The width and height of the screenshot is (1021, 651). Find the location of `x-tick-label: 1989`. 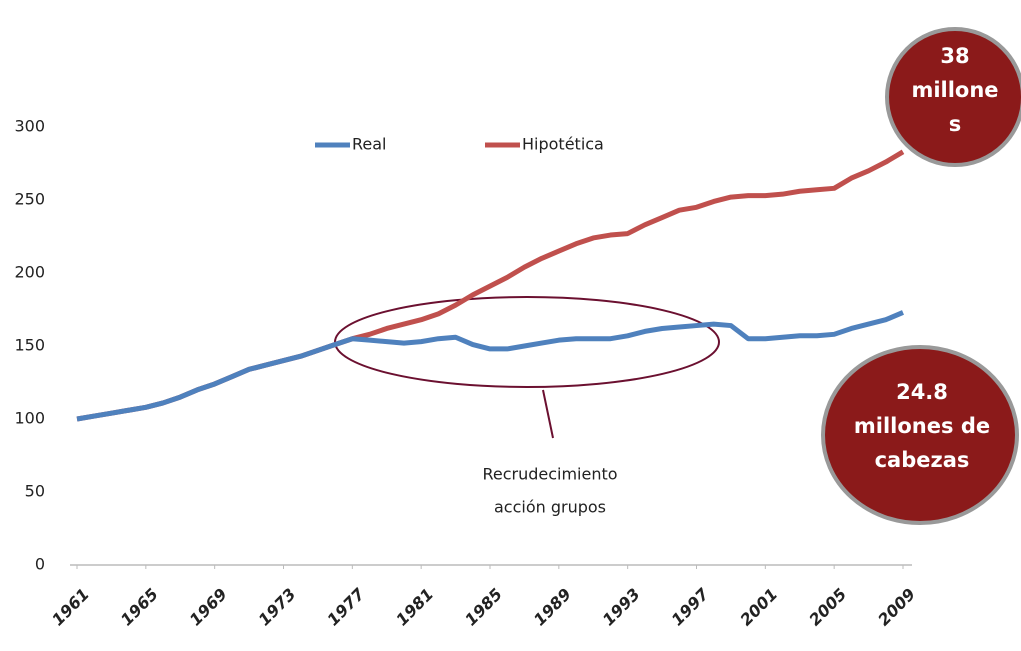

x-tick-label: 1989 is located at coordinates (552, 607).